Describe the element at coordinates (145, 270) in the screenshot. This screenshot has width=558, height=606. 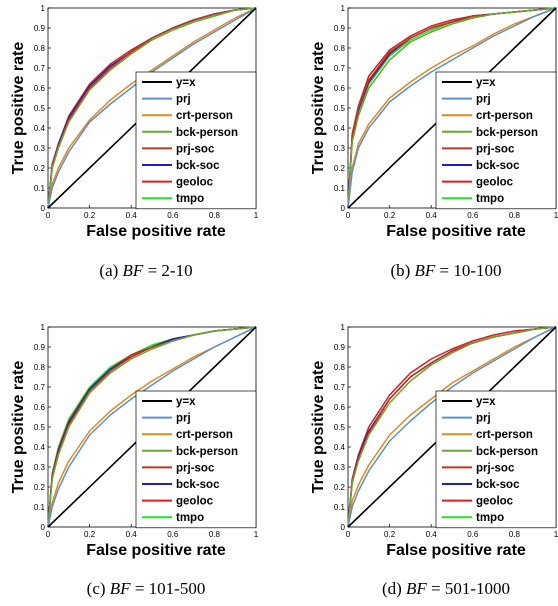
I see `subfigure-caption: (a) BF = 2-10` at that location.